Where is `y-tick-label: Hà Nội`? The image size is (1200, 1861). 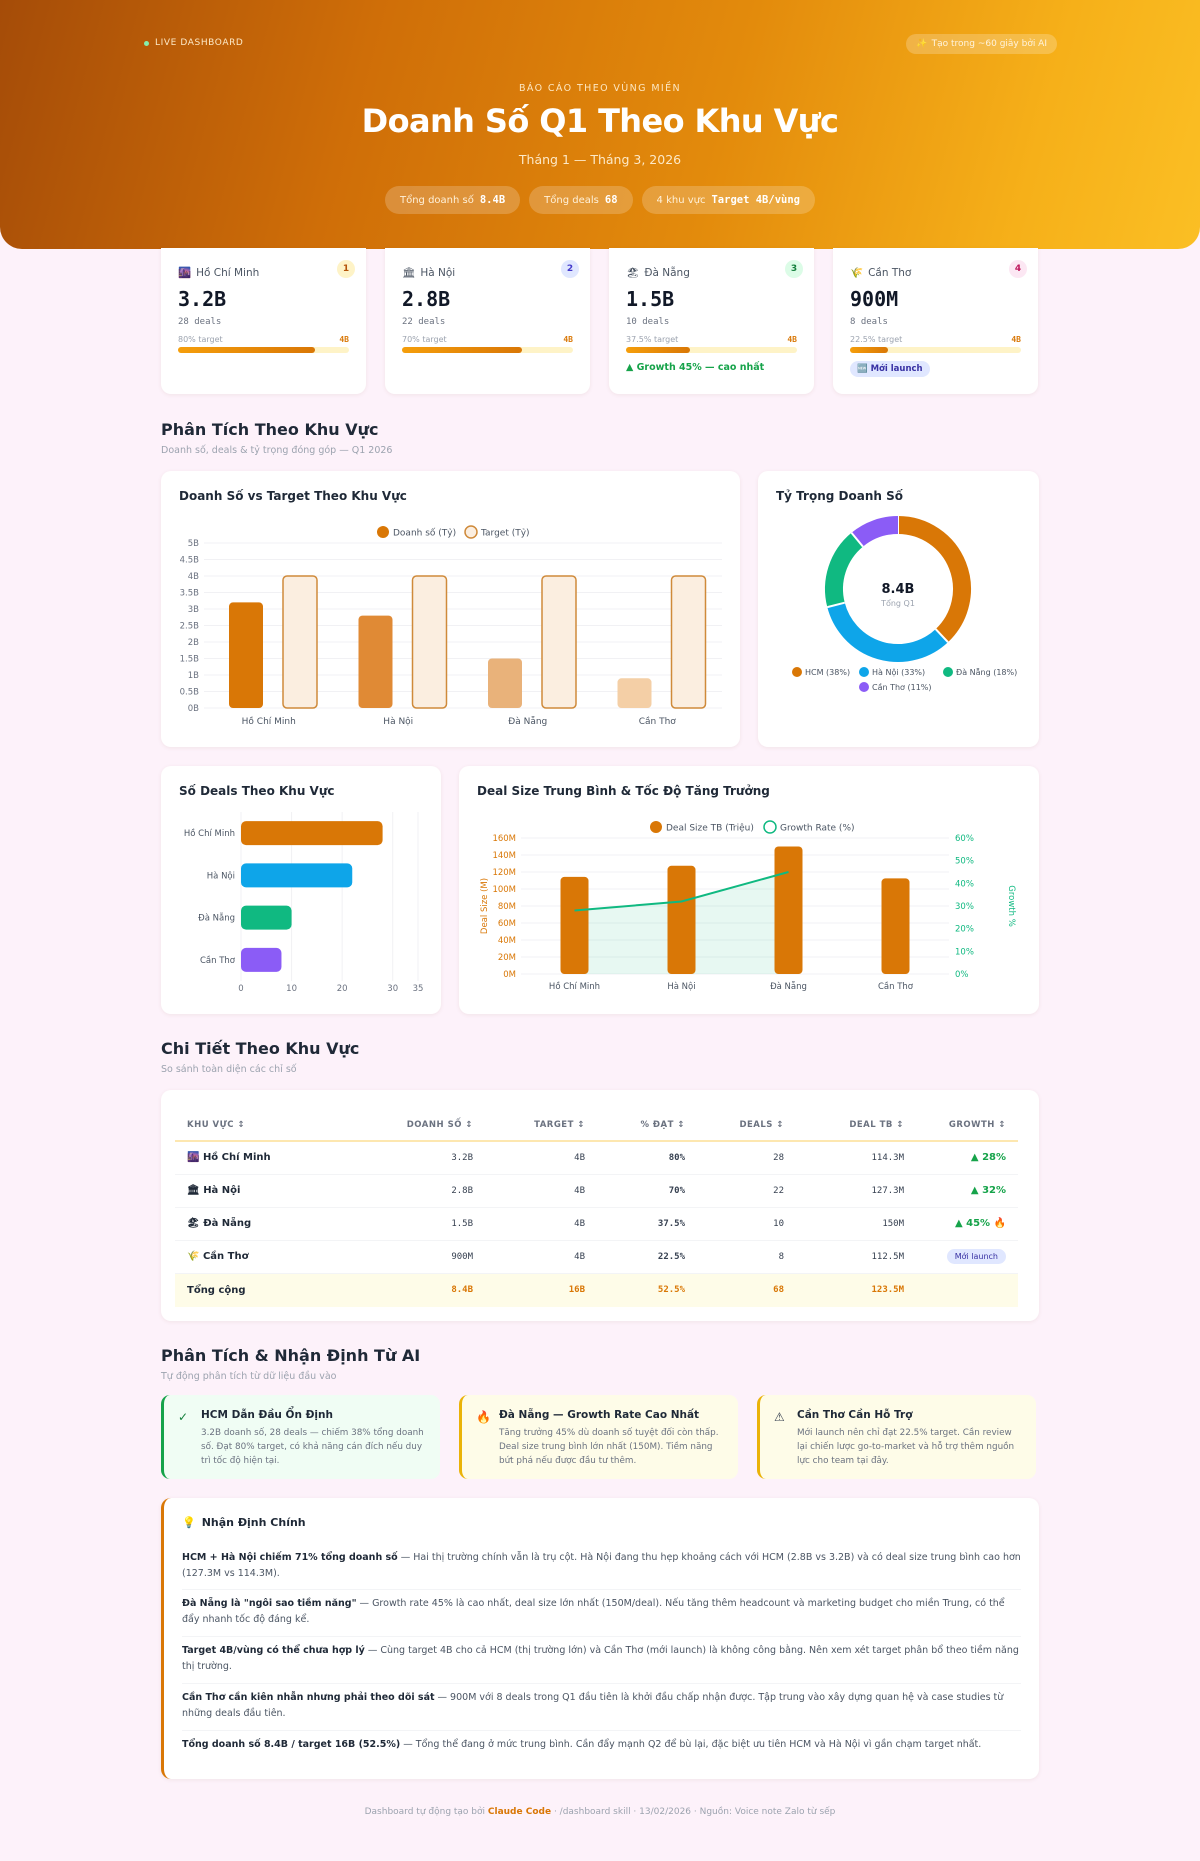 y-tick-label: Hà Nội is located at coordinates (221, 875).